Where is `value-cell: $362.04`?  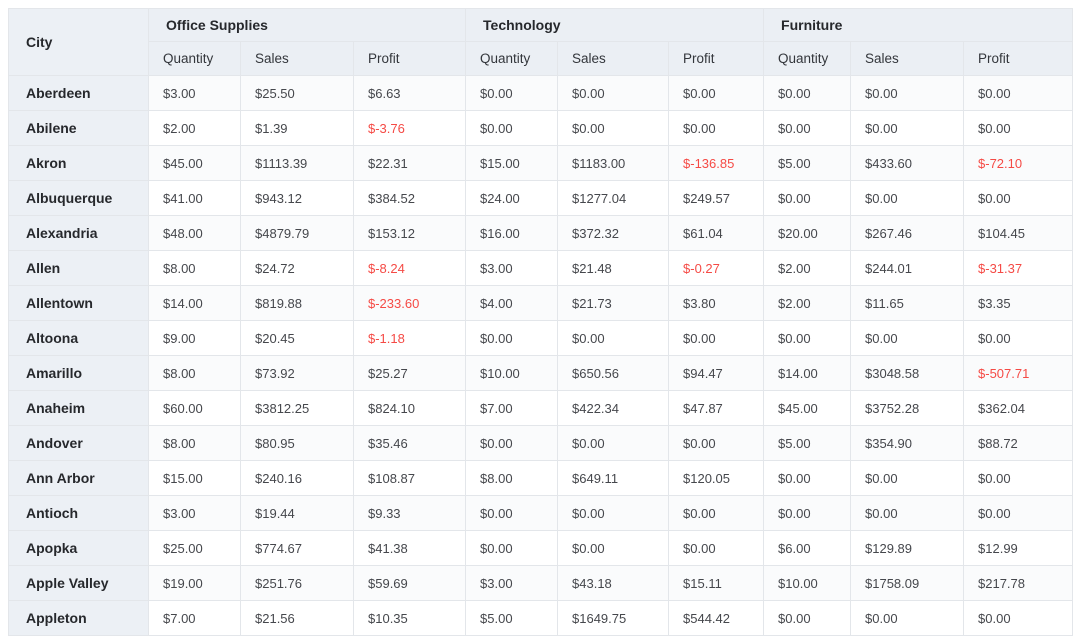 value-cell: $362.04 is located at coordinates (1018, 408).